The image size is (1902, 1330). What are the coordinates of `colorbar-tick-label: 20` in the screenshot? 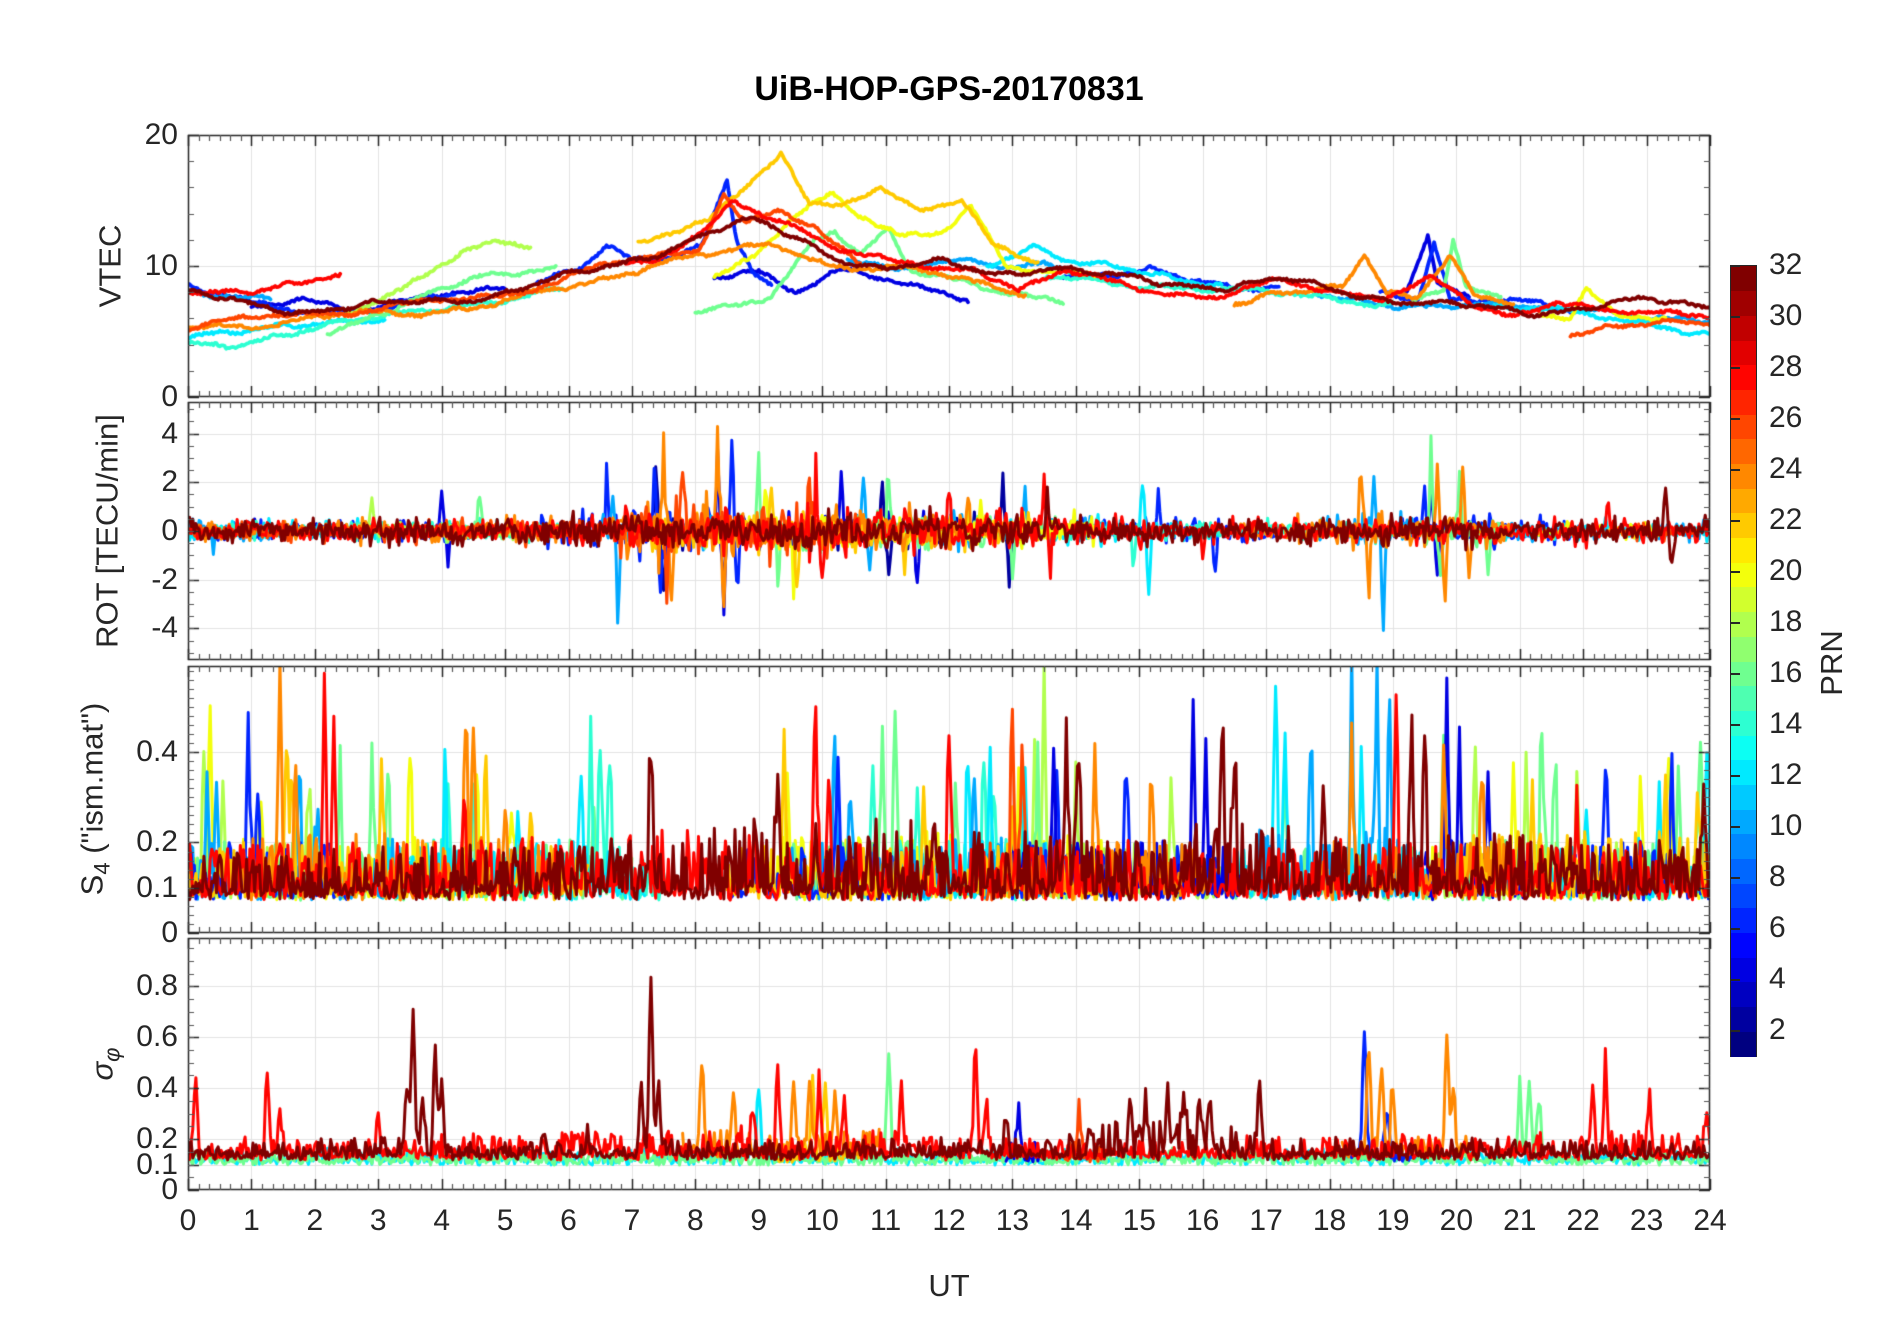 It's located at (1786, 570).